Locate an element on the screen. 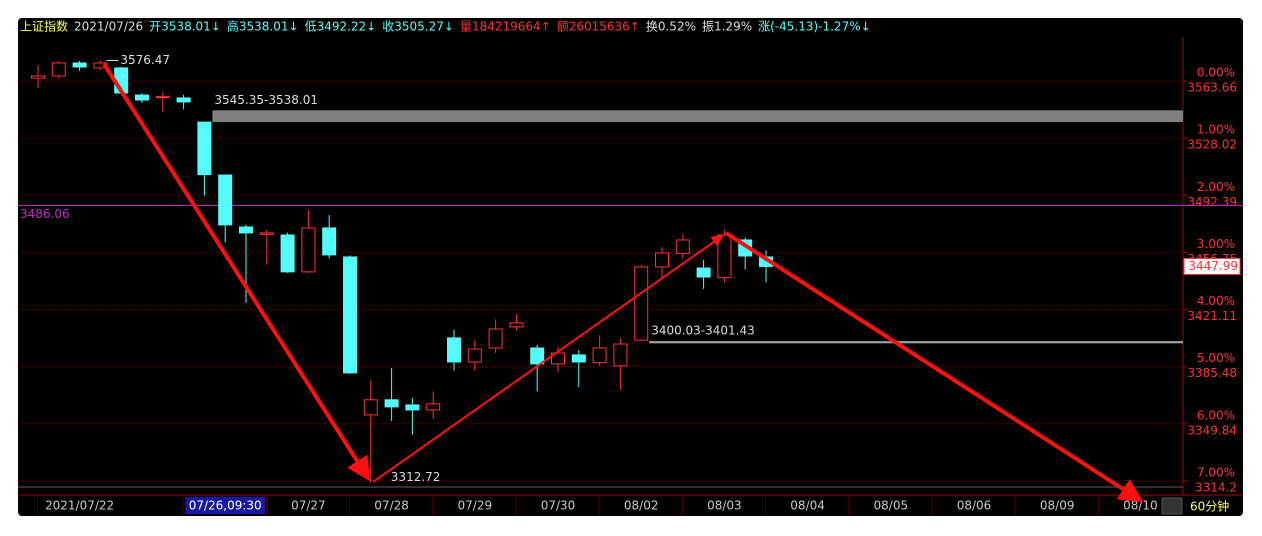 The width and height of the screenshot is (1262, 536). header-item: 开3538.01↓ is located at coordinates (185, 27).